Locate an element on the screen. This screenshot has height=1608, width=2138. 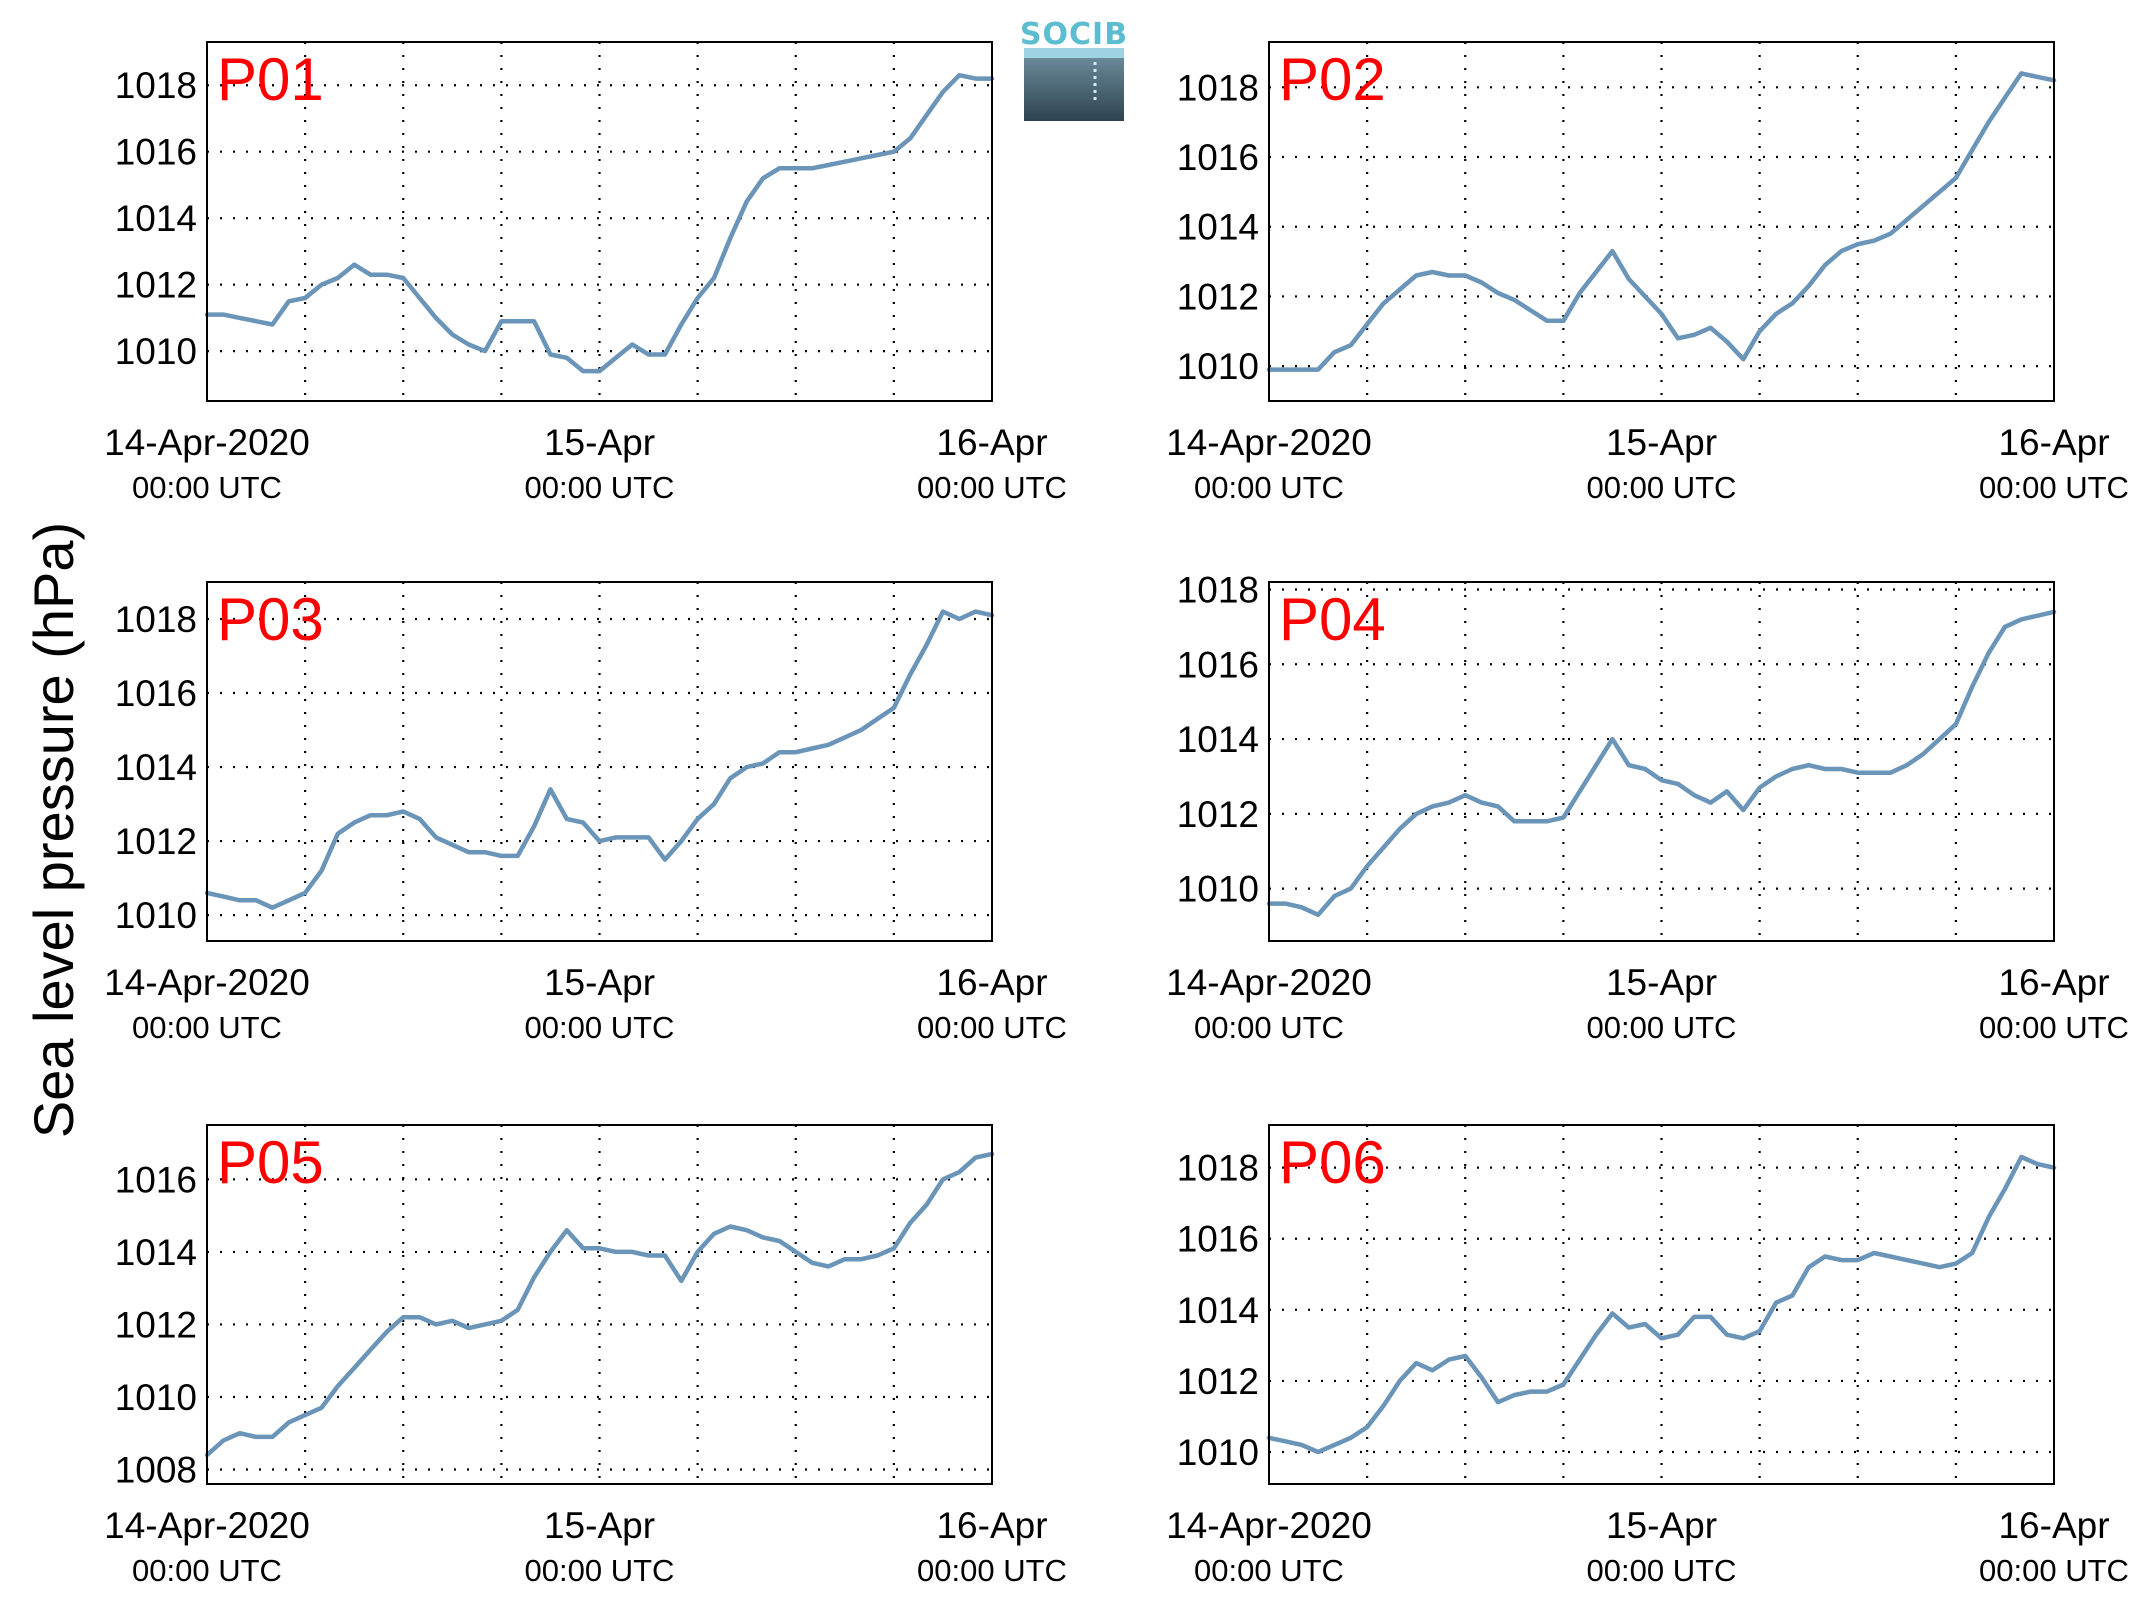
p06-xtick-label: 14-Apr-2020 is located at coordinates (1269, 1525).